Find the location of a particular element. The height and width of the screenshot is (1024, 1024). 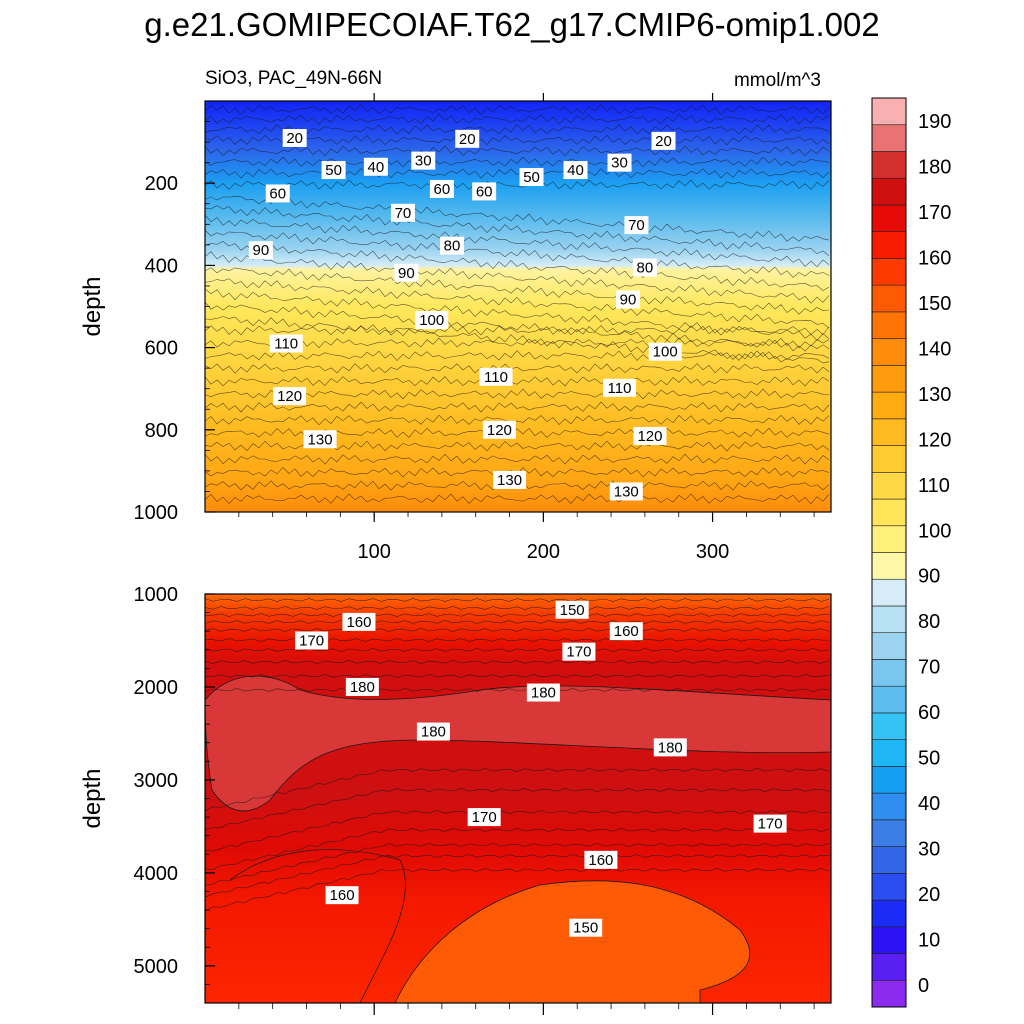

contour-label-text: 80 is located at coordinates (452, 246).